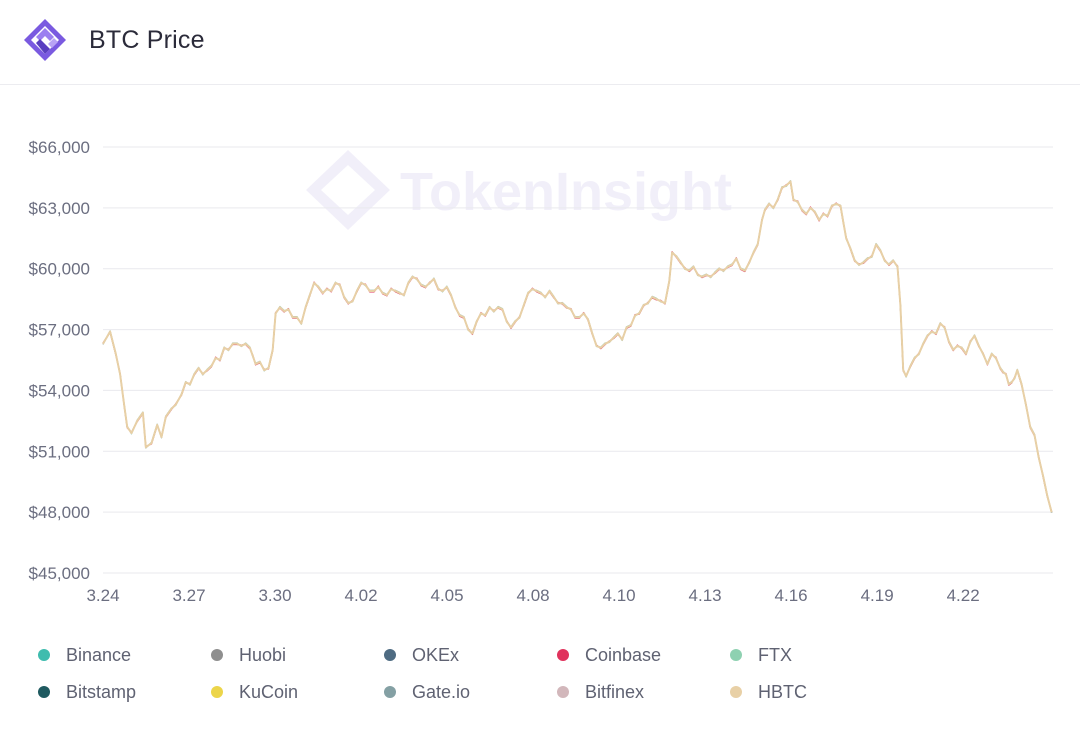 The image size is (1080, 741). I want to click on legend-label: Bitfinex, so click(615, 691).